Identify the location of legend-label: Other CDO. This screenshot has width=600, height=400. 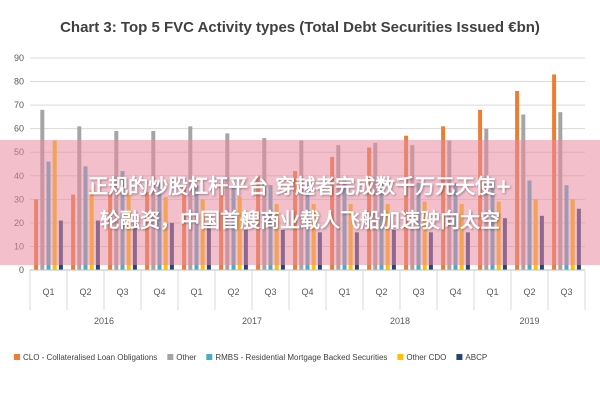
(426, 357).